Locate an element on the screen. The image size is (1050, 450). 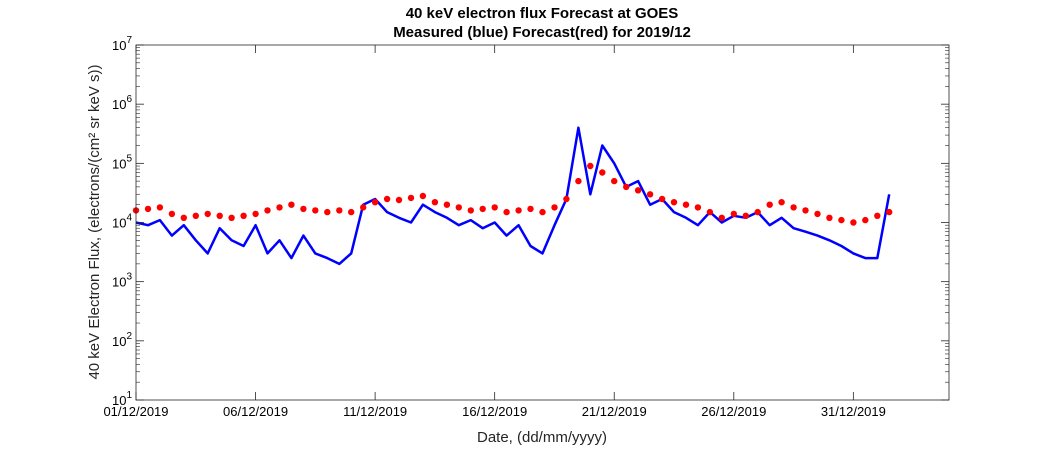
y-tick-label: 10⁴ is located at coordinates (122, 222).